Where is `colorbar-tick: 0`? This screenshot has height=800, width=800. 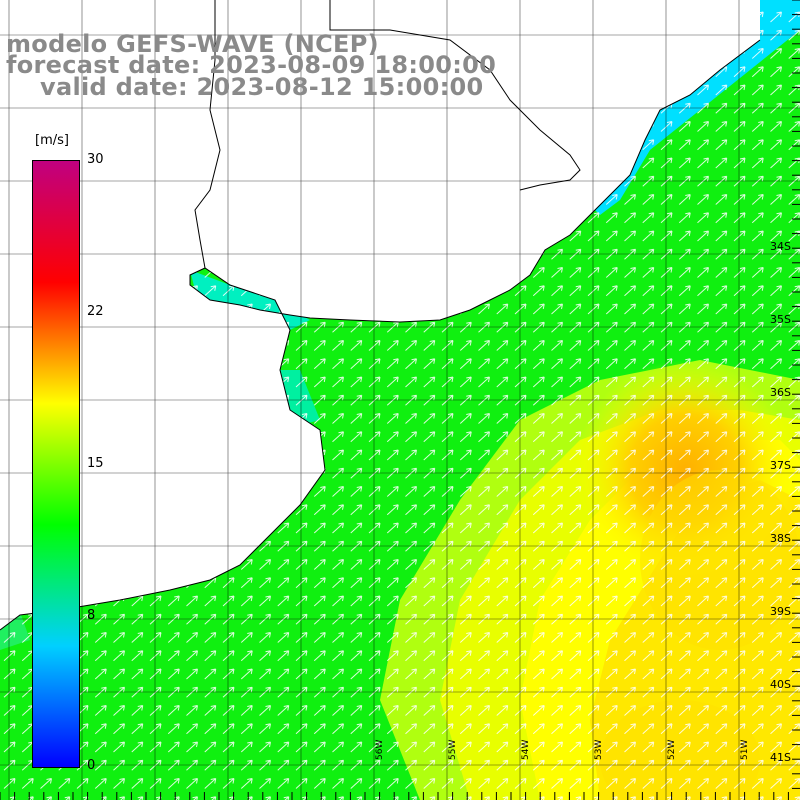
colorbar-tick: 0 is located at coordinates (91, 765).